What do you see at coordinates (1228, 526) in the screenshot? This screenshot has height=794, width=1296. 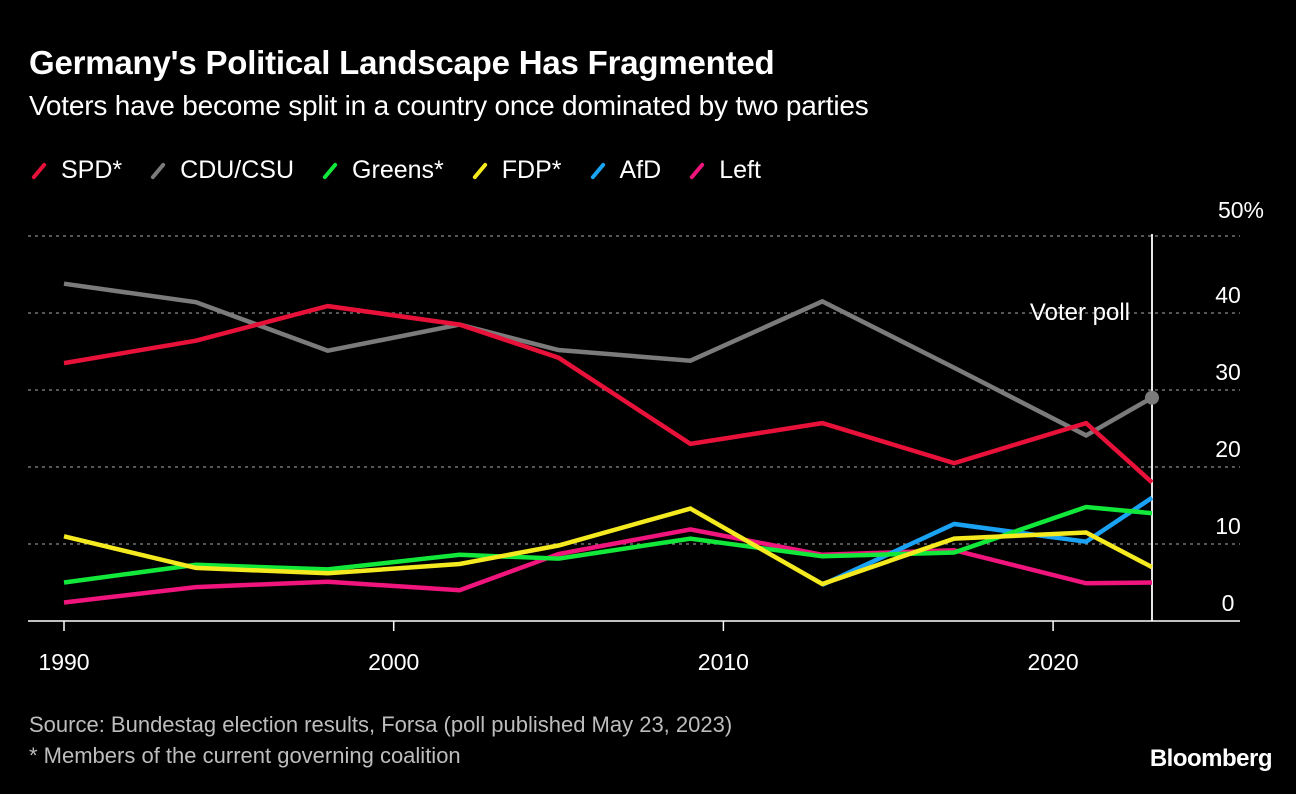 I see `y-tick-label: 10` at bounding box center [1228, 526].